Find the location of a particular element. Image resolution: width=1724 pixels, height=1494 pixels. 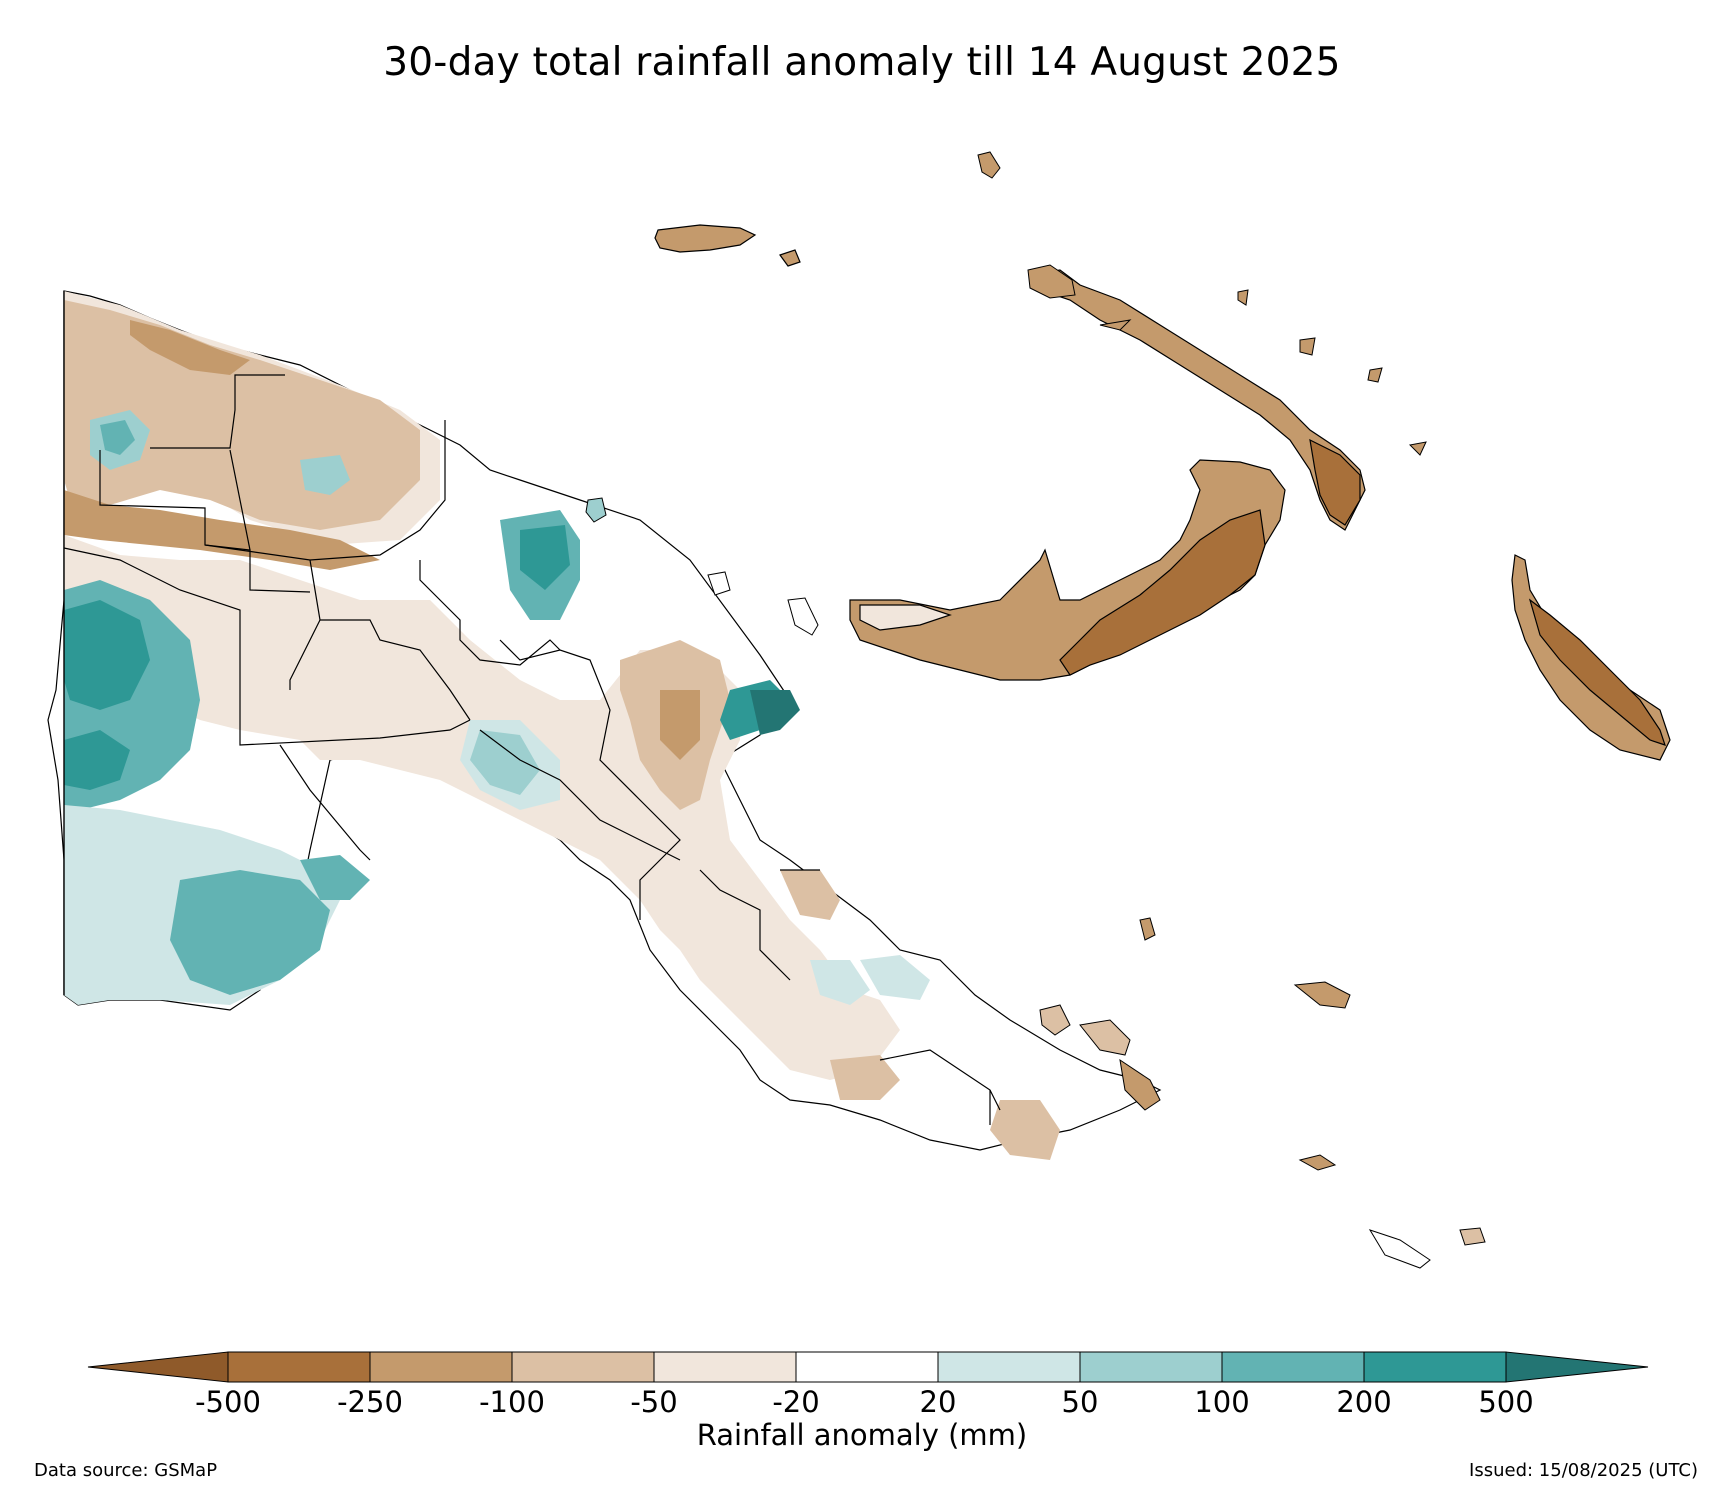

colorbar-tick-label: 20 is located at coordinates (938, 1402).